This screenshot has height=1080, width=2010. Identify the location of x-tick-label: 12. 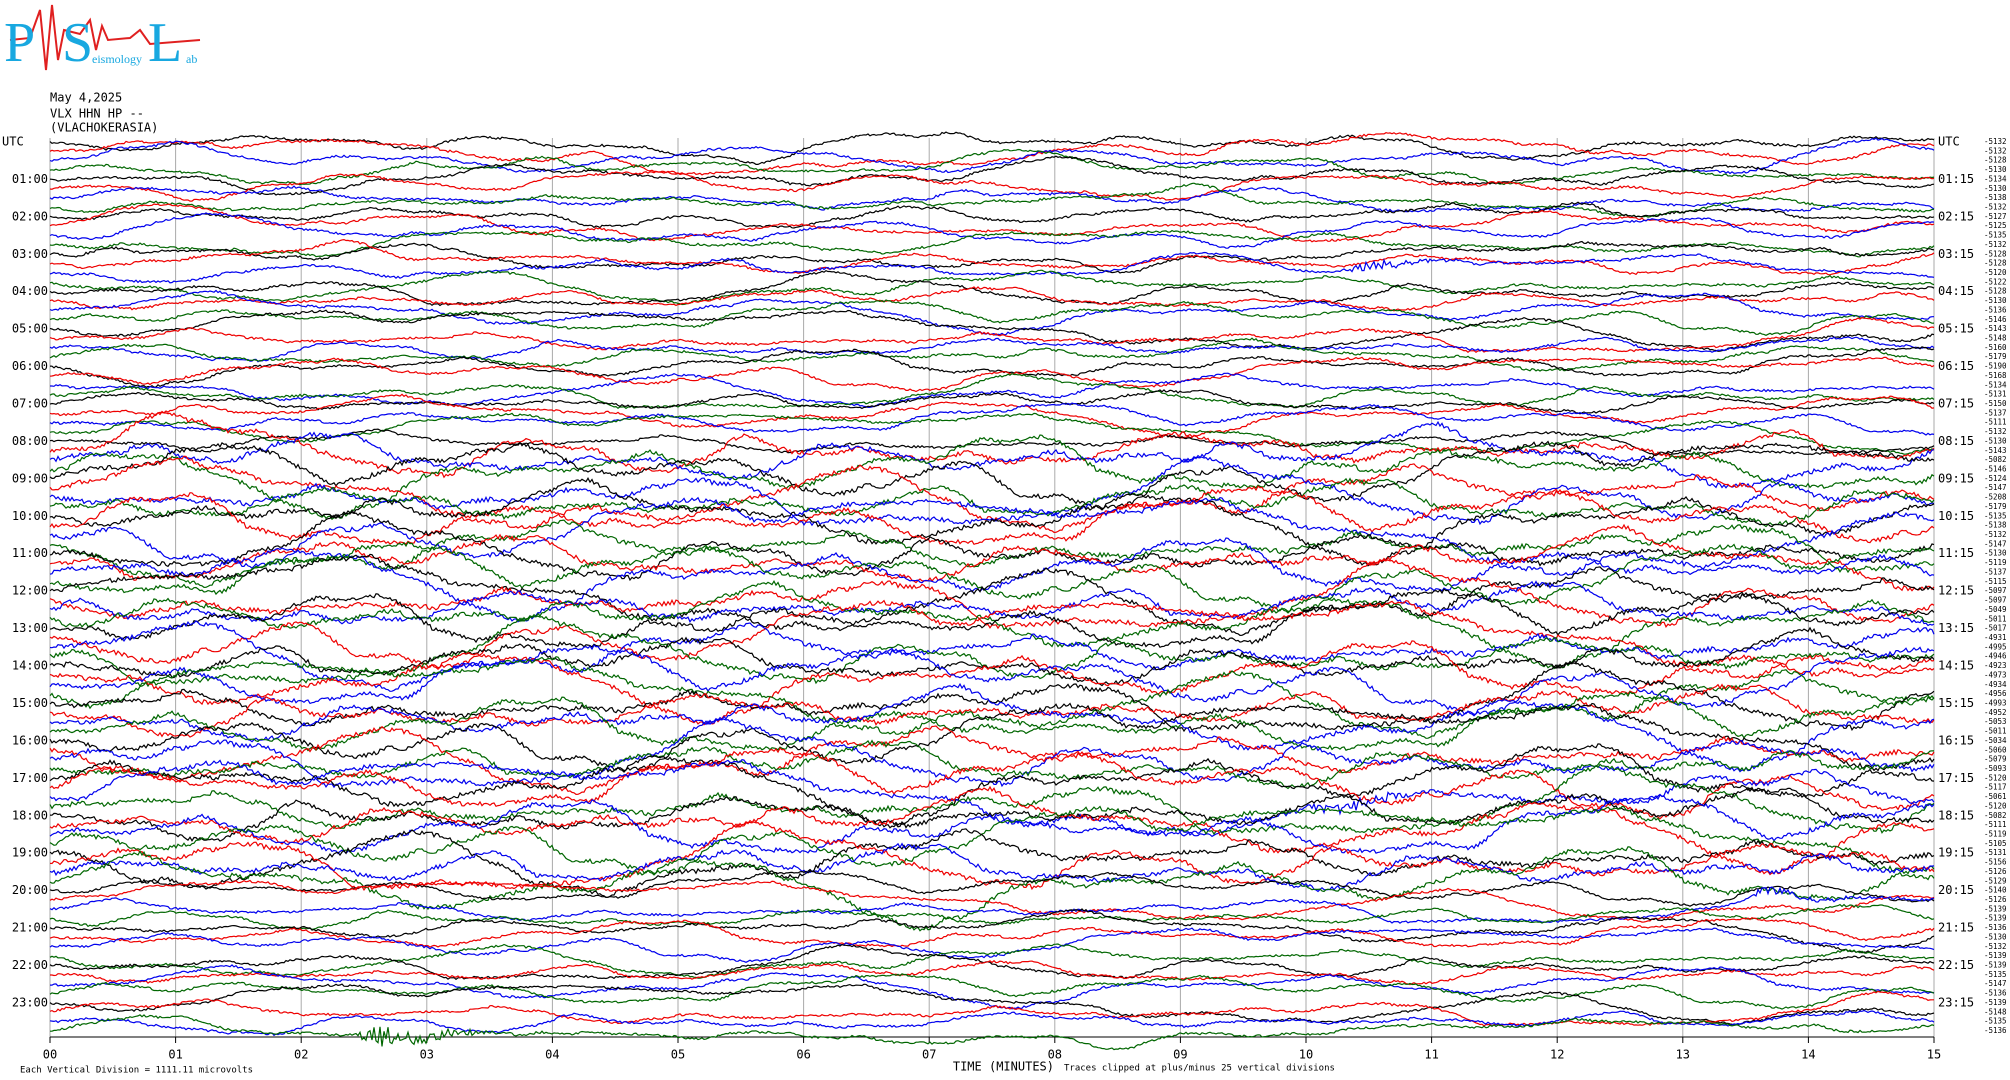
(1557, 1055).